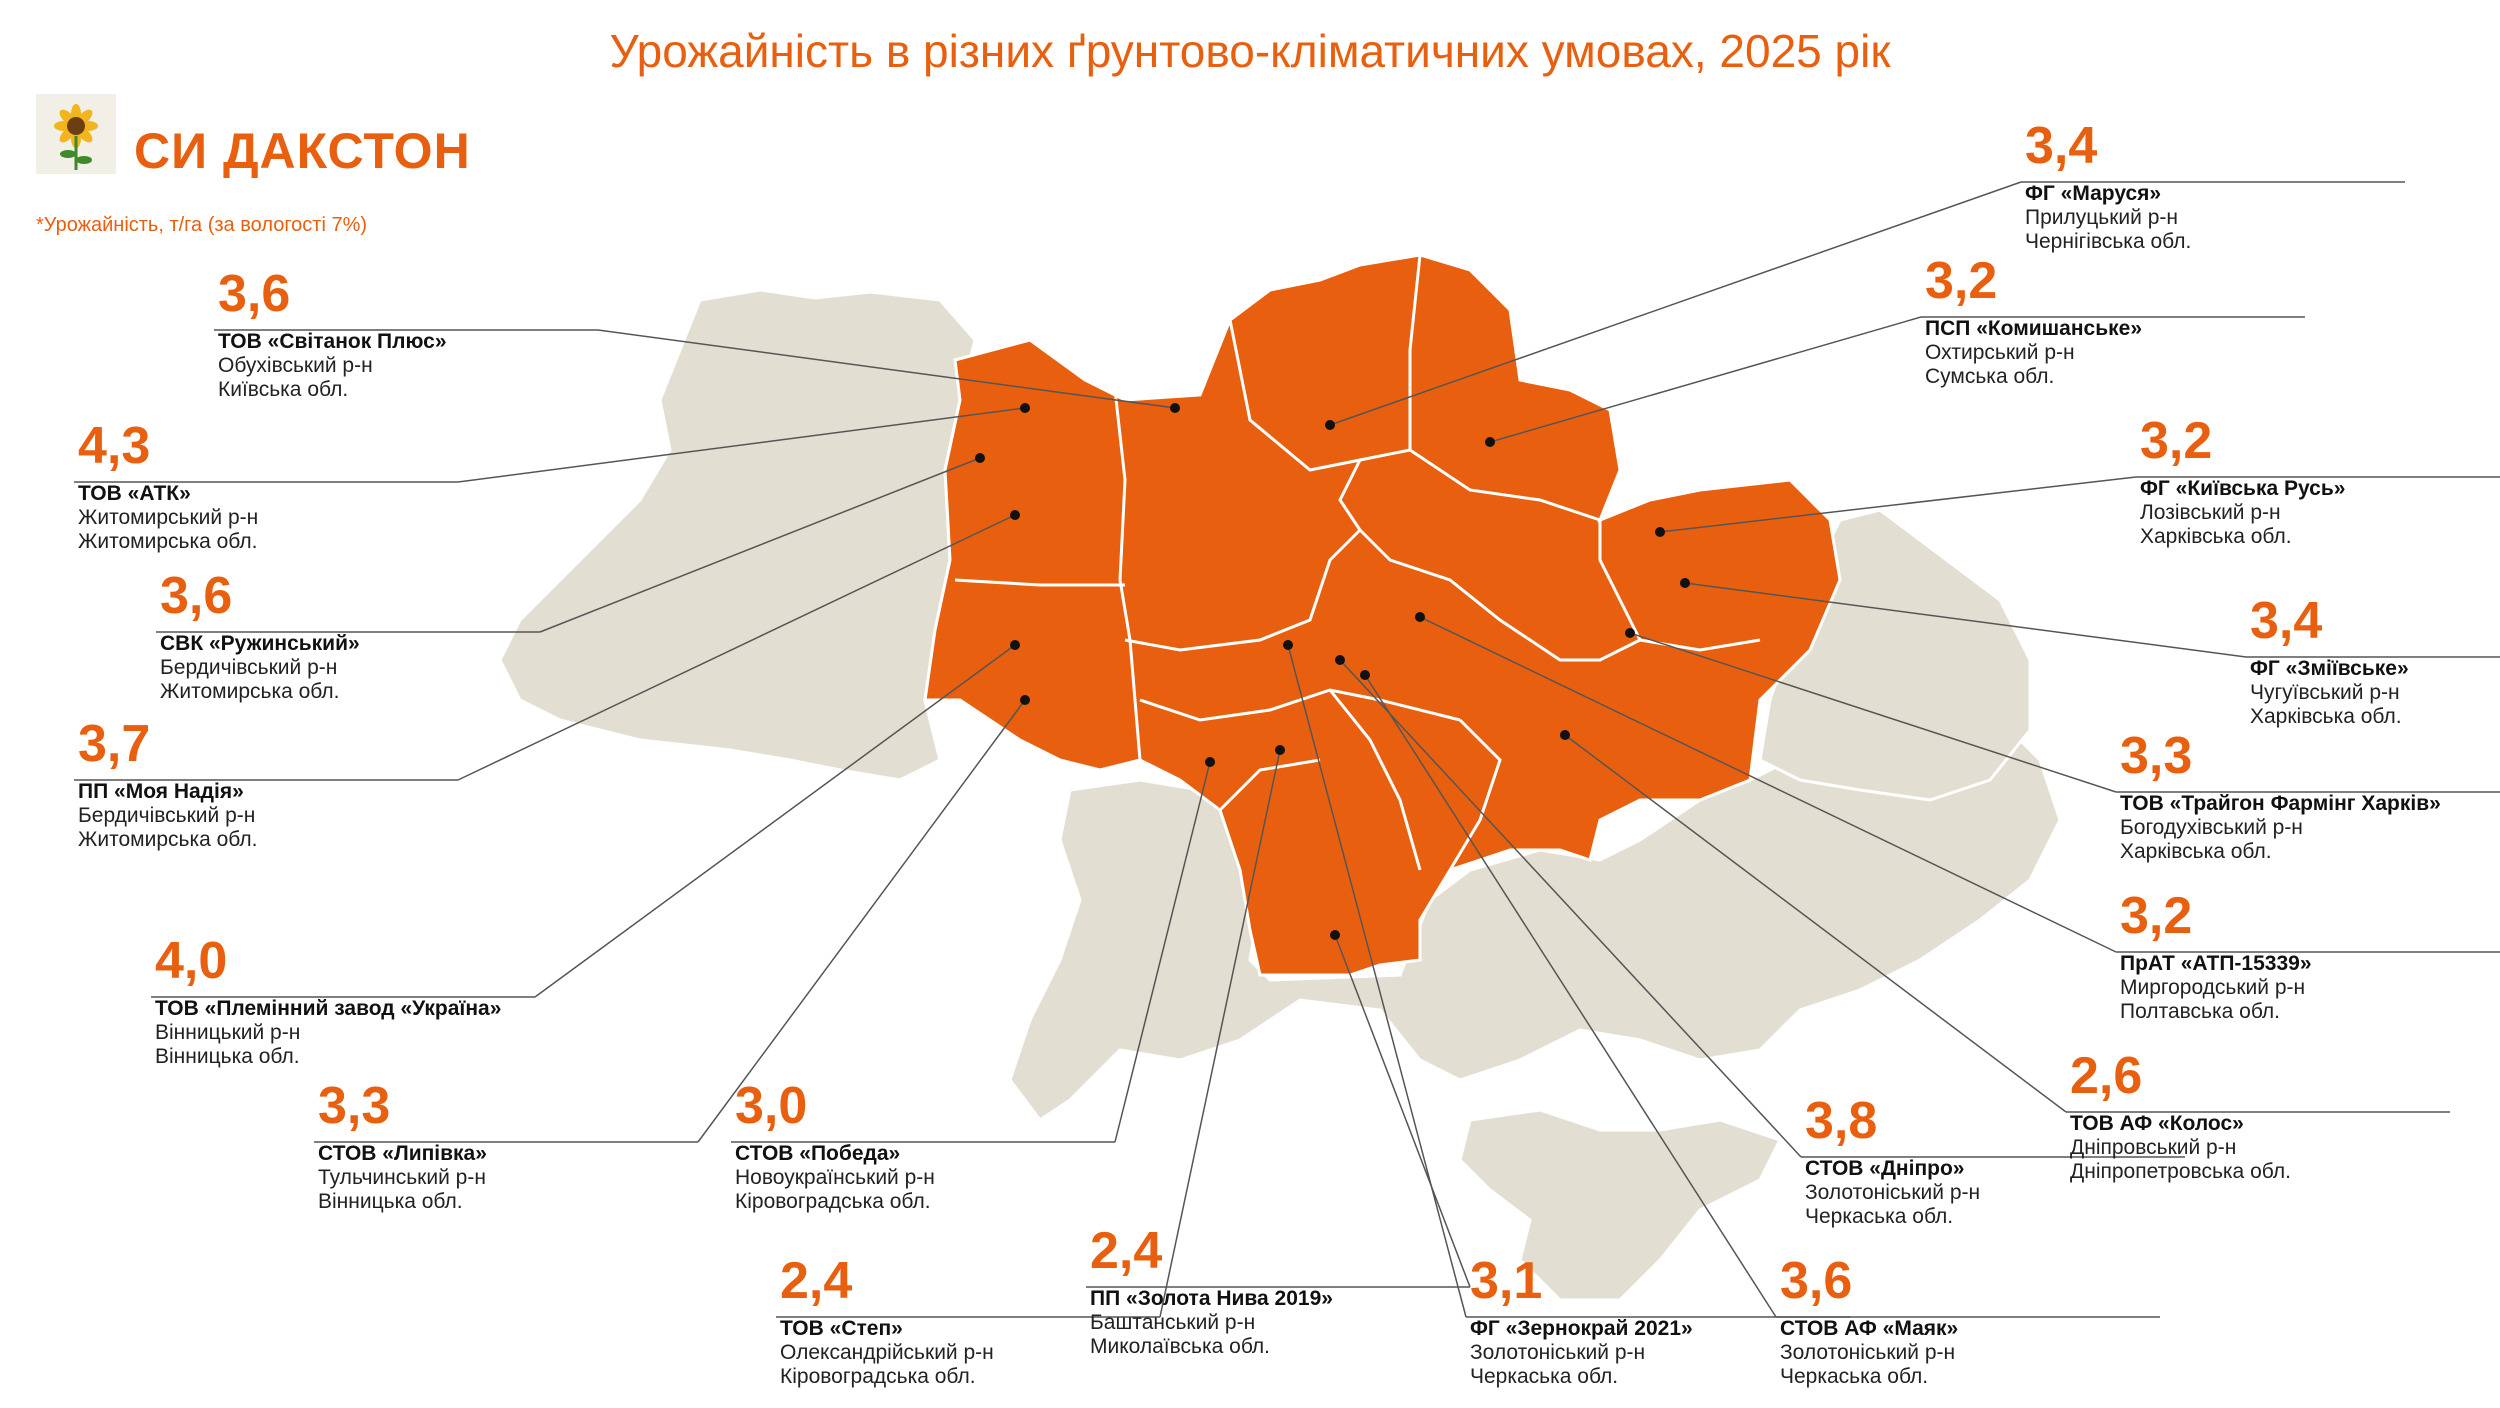  I want to click on farm-district: Житомирський р-н, so click(168, 517).